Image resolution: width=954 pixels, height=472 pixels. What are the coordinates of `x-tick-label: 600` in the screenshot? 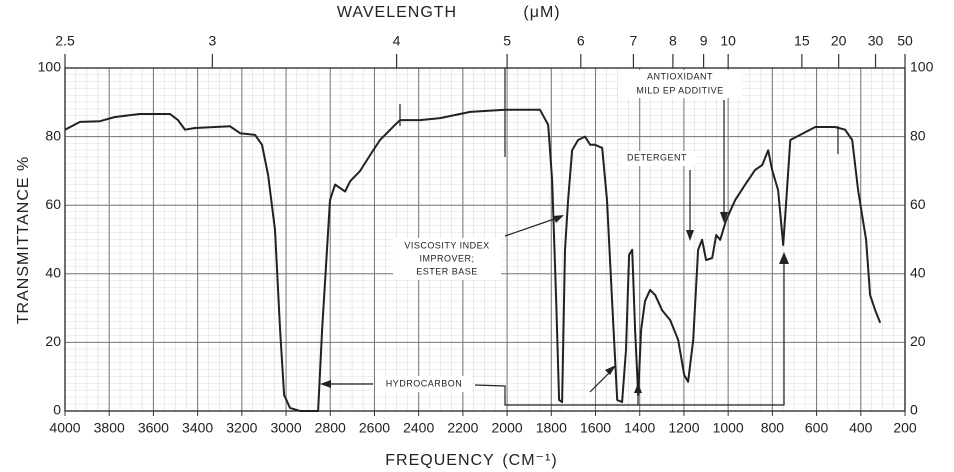 It's located at (817, 428).